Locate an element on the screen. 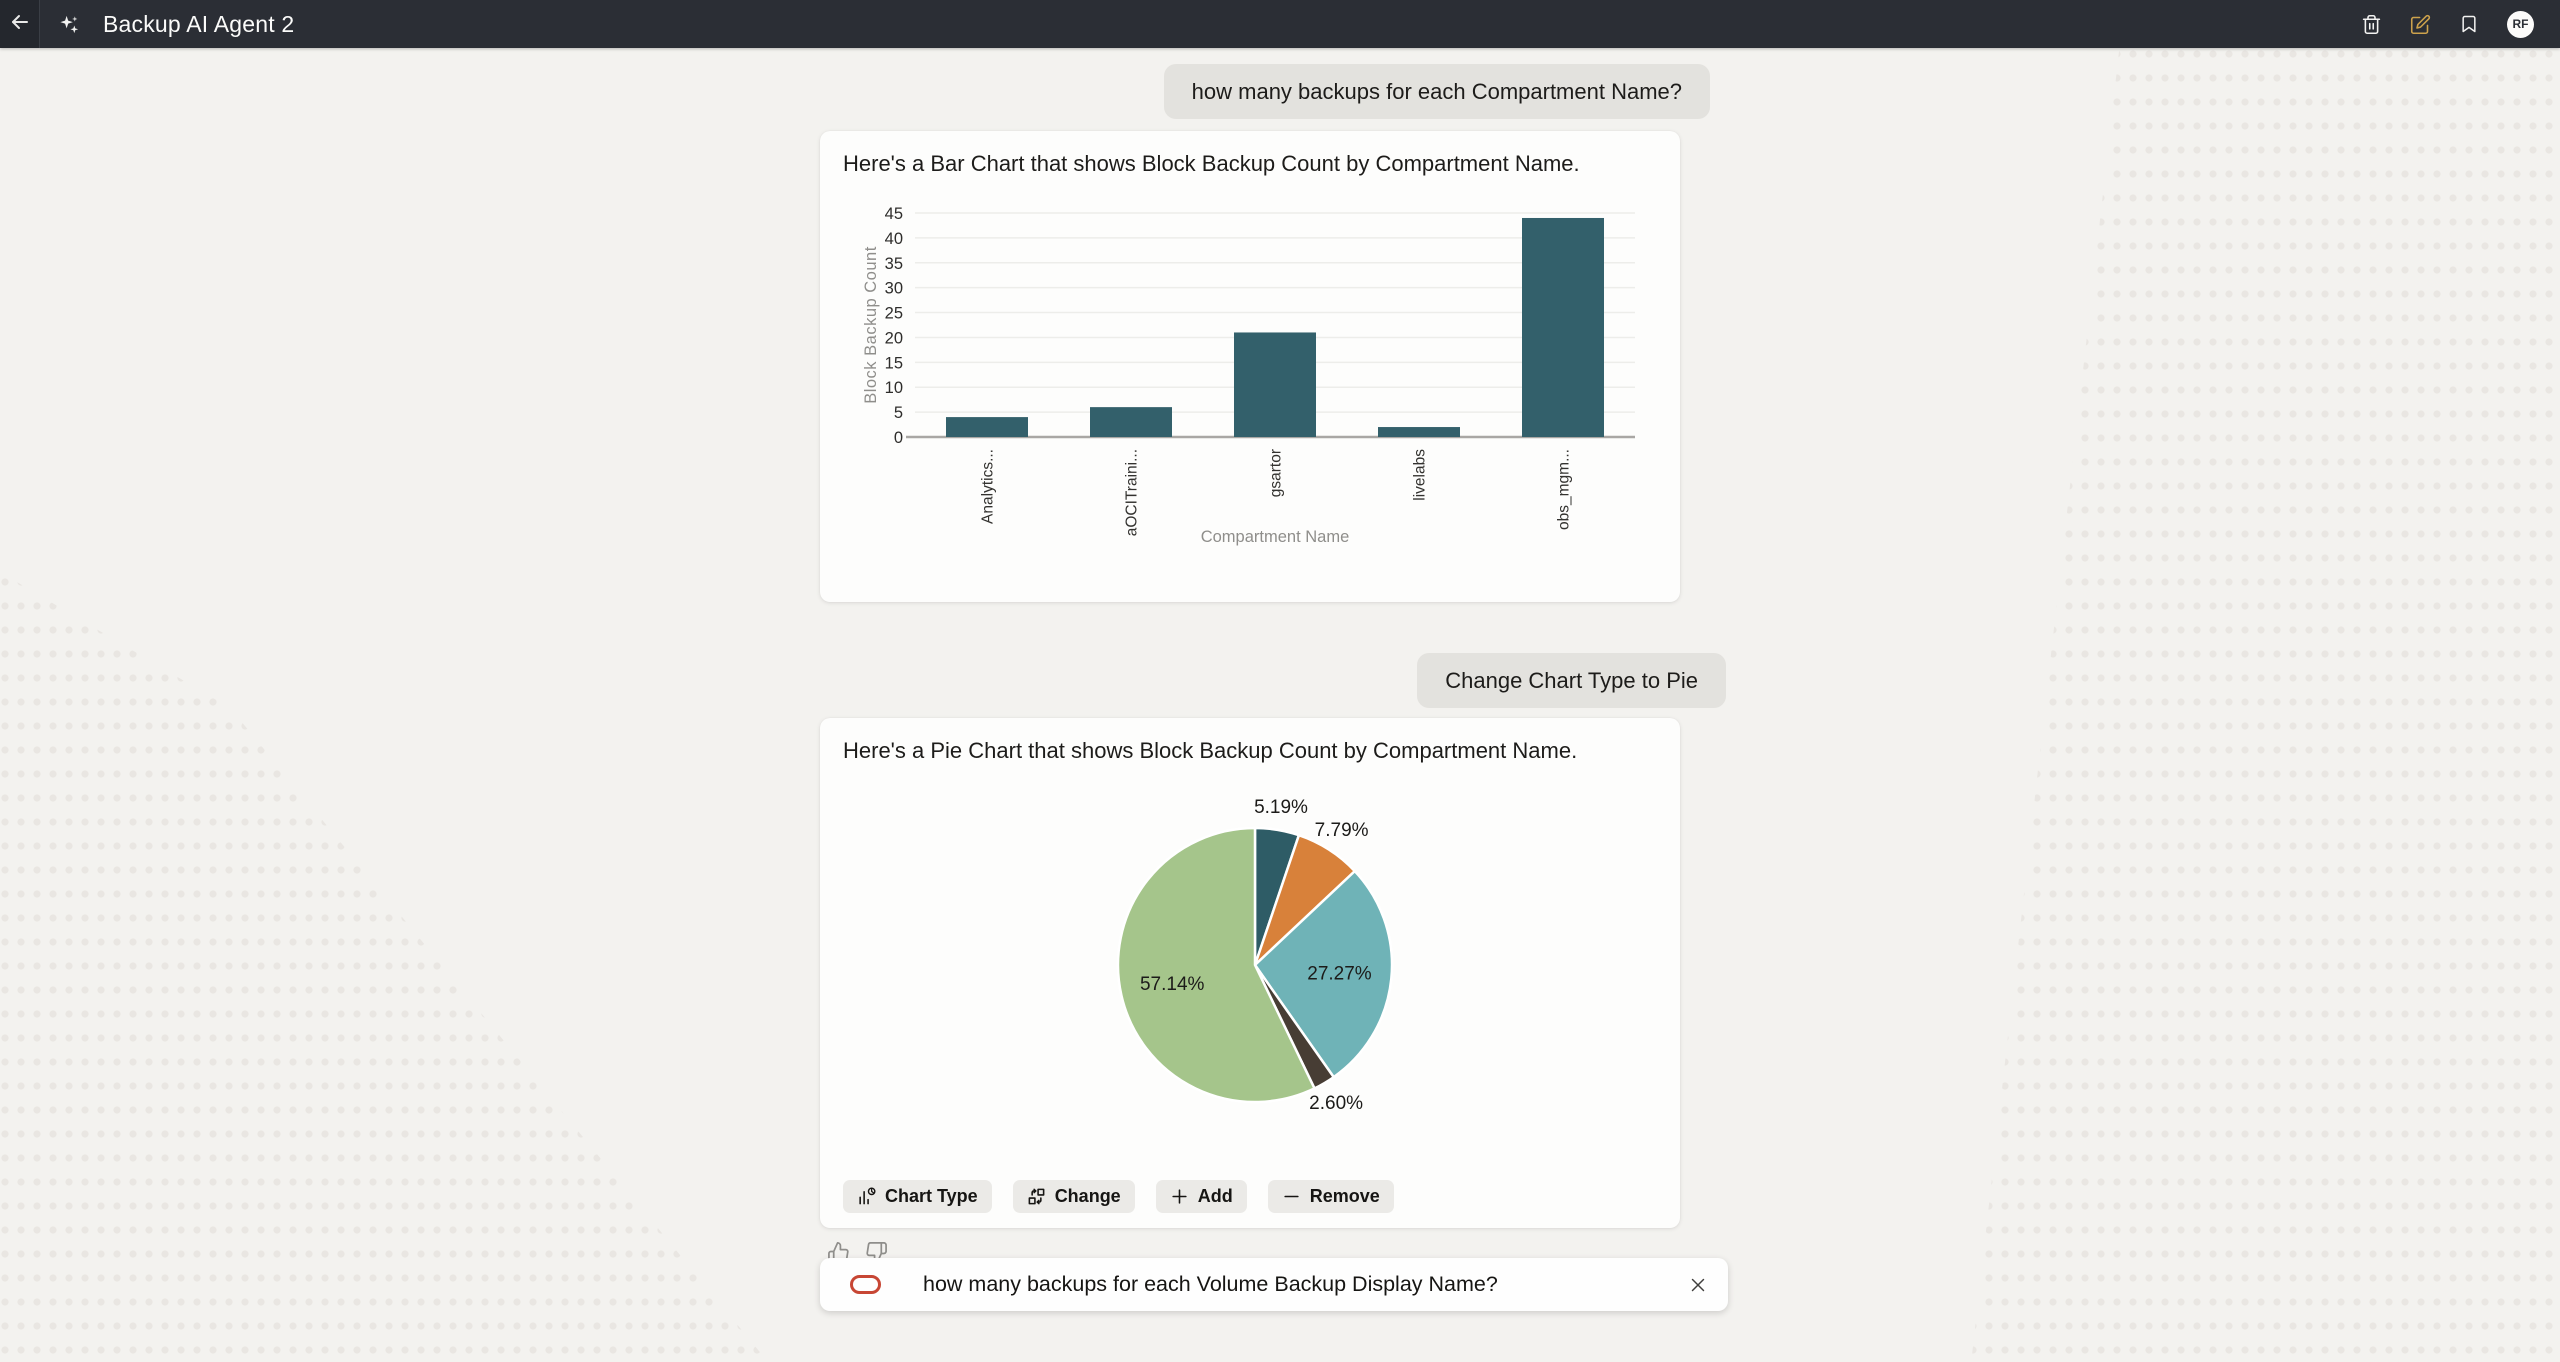 The height and width of the screenshot is (1362, 2560). add-button: Add is located at coordinates (1201, 1196).